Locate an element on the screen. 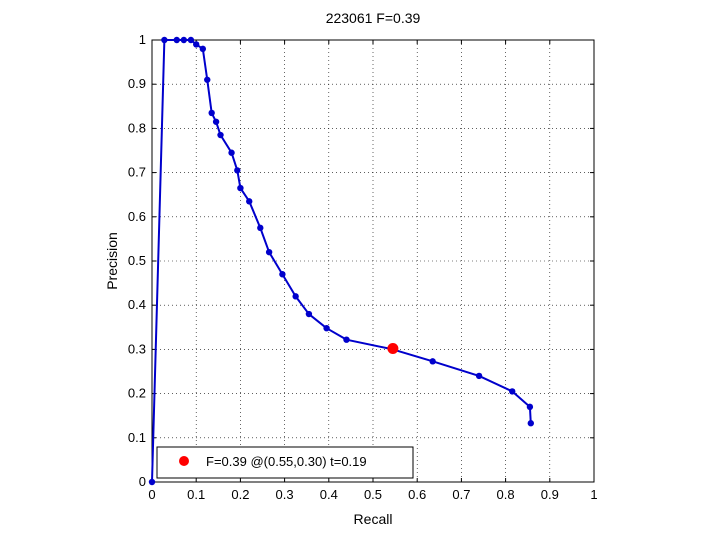  x-tick-label: 0.1 is located at coordinates (196, 494).